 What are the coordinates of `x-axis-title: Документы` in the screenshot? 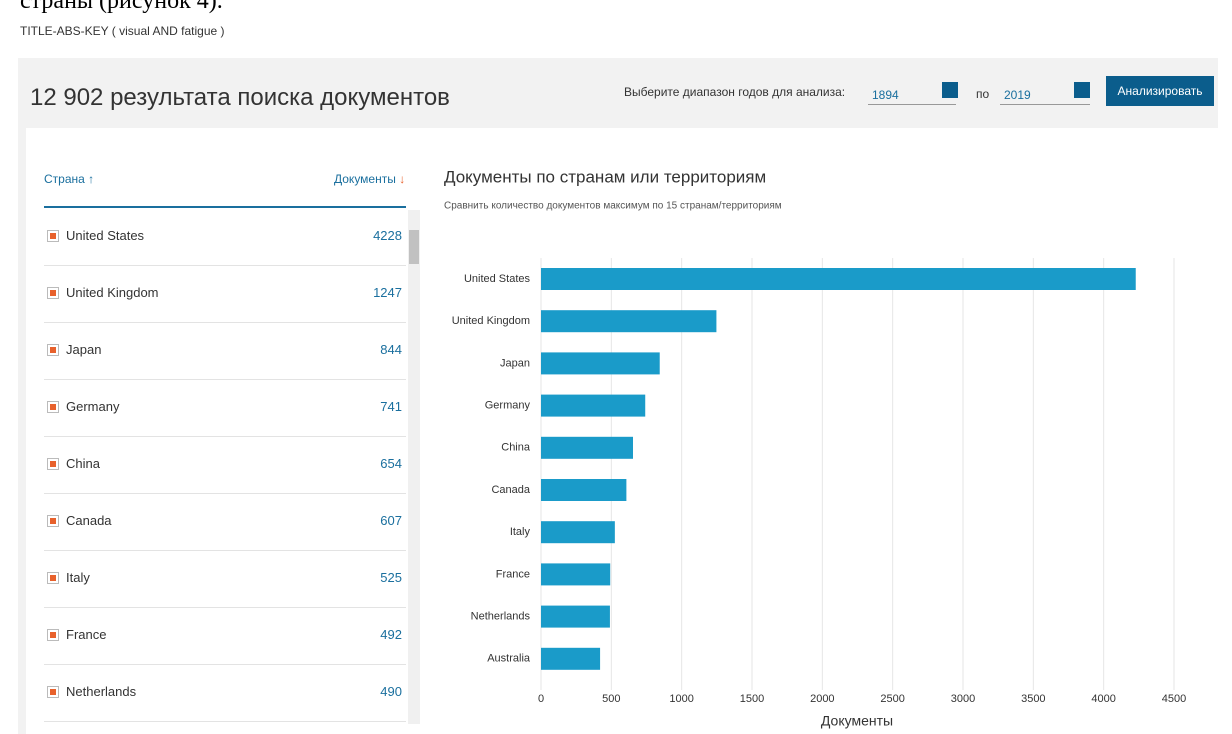 It's located at (857, 721).